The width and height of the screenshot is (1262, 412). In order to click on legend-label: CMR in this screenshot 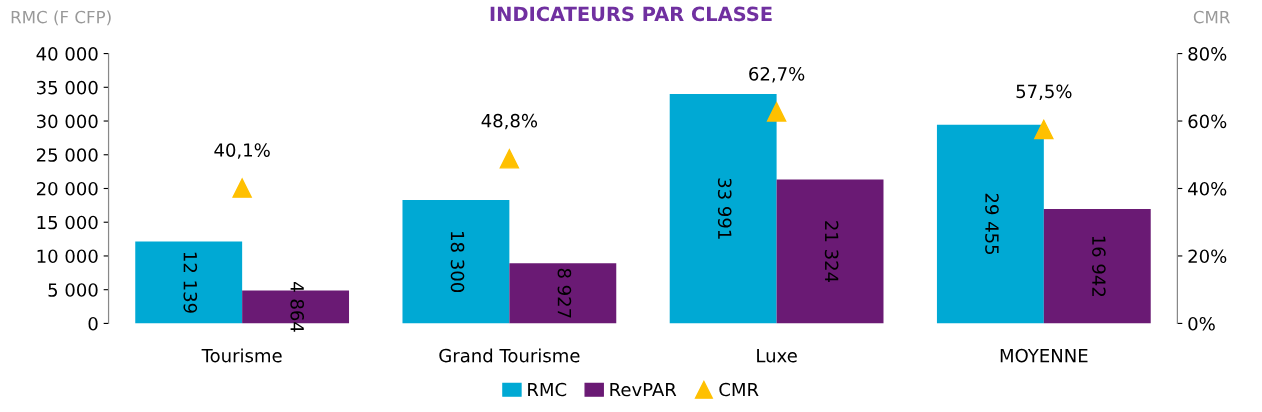, I will do `click(739, 389)`.